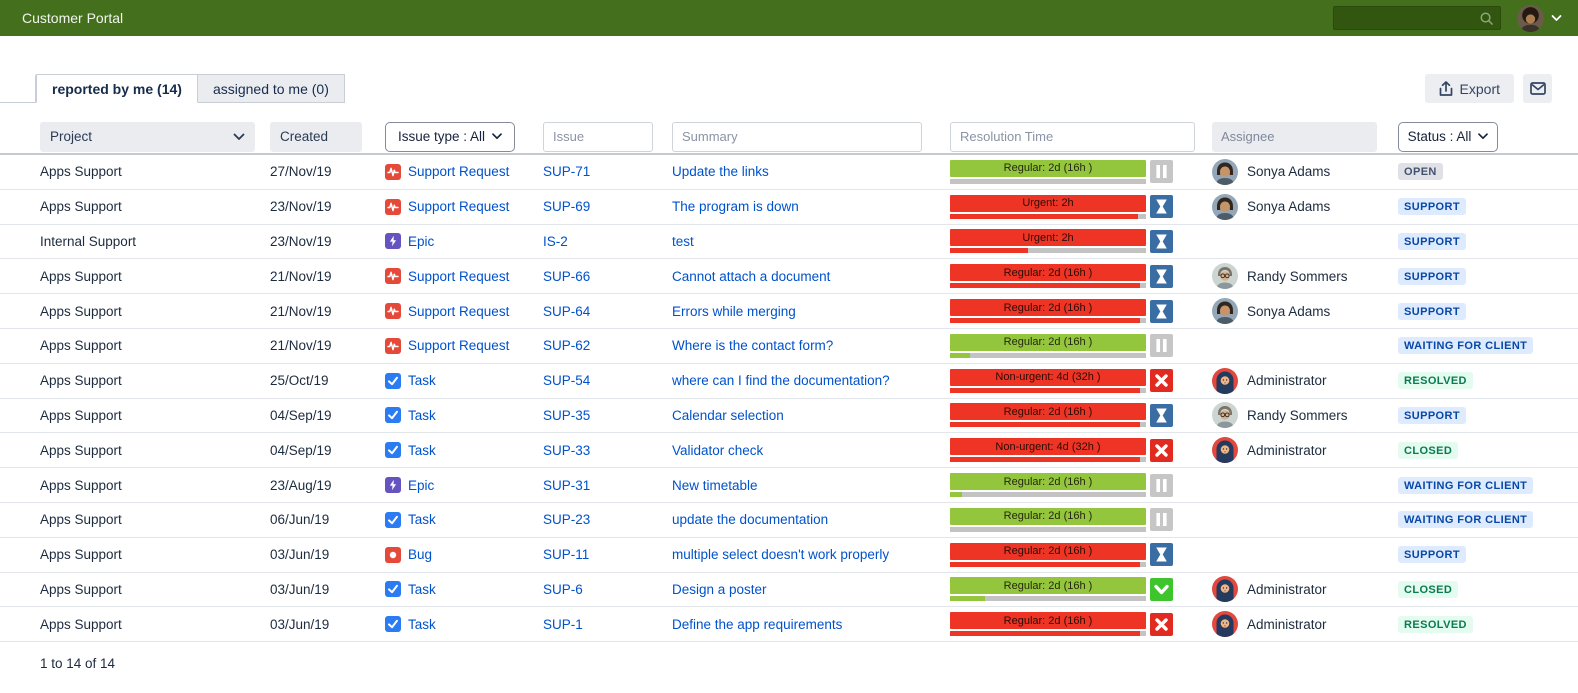  Describe the element at coordinates (1468, 415) in the screenshot. I see `status-cell: SUPPORT` at that location.